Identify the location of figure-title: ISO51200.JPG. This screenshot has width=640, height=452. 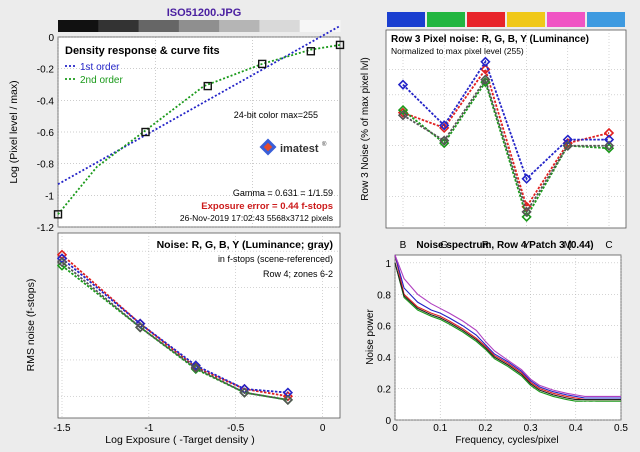
(204, 13).